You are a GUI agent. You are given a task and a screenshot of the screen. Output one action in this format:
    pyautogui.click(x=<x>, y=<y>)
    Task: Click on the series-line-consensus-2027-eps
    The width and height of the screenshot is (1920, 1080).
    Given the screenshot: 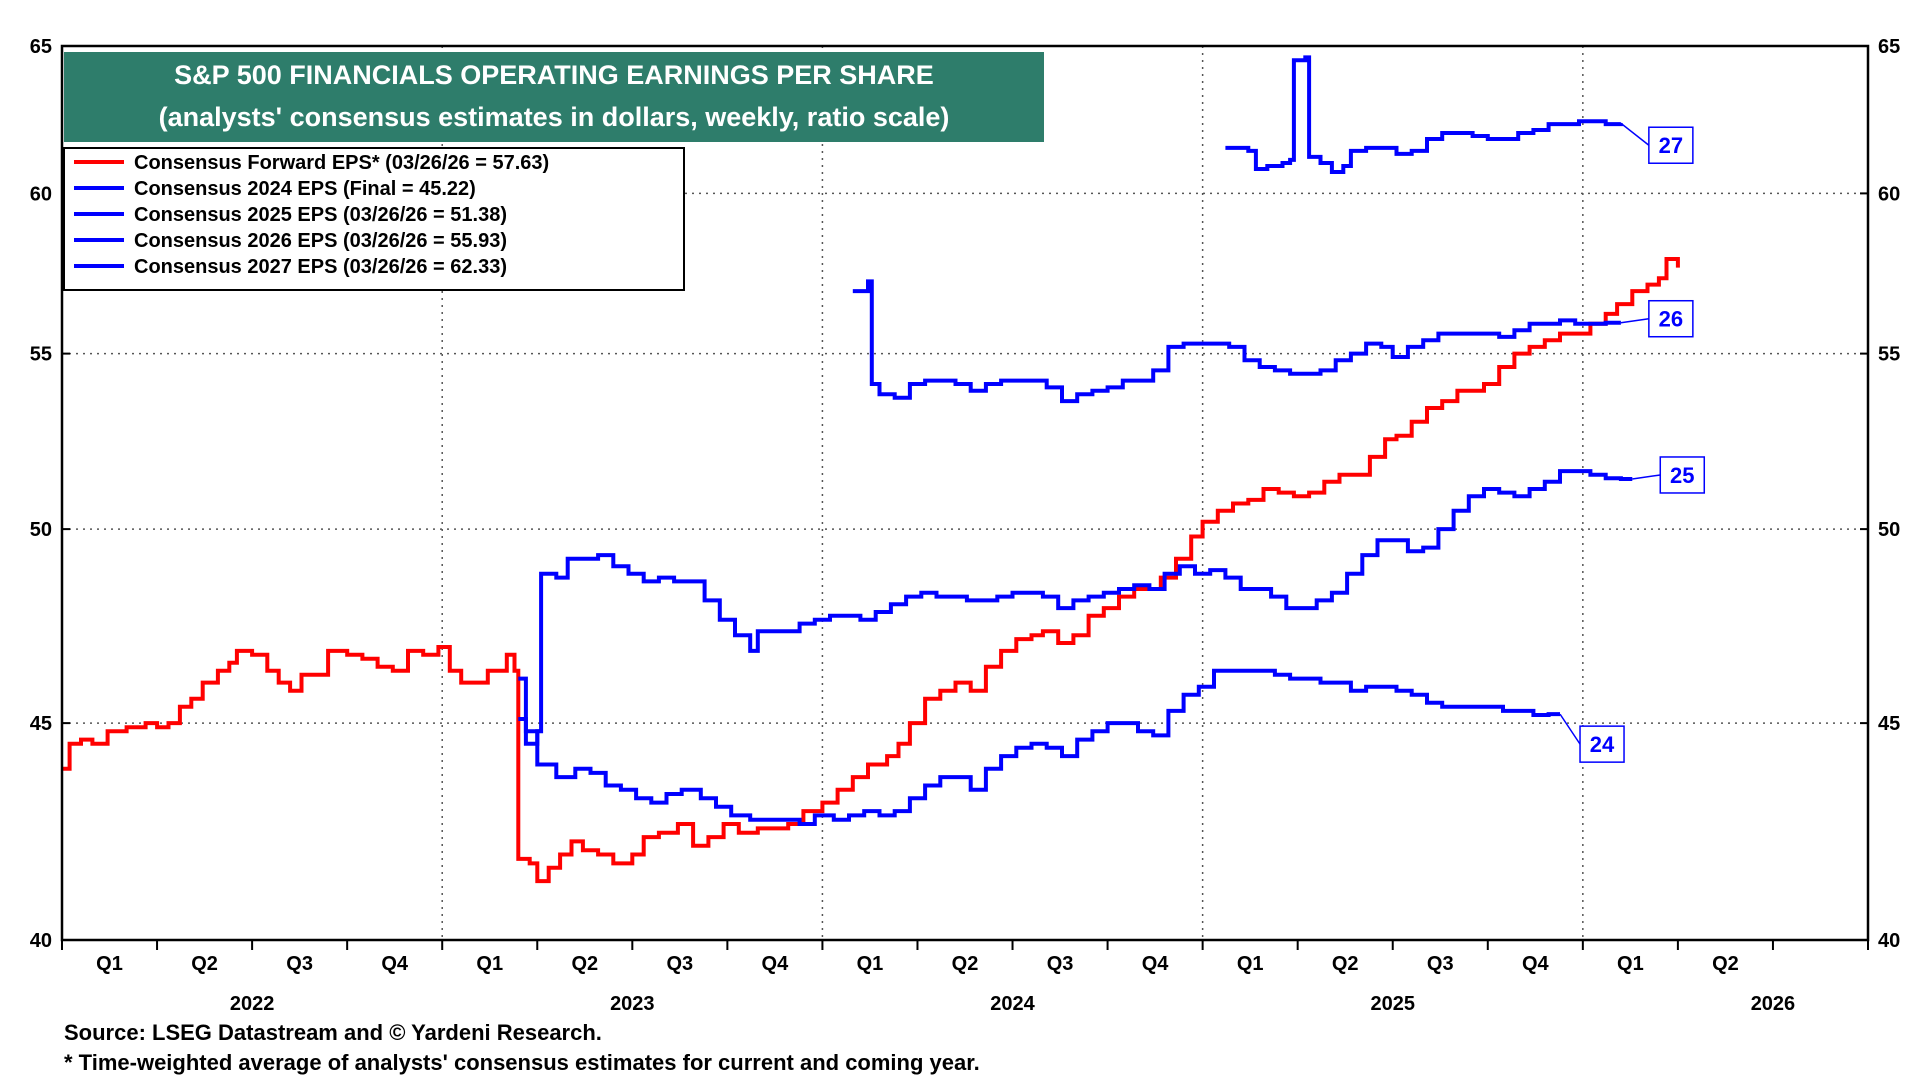 What is the action you would take?
    pyautogui.click(x=1424, y=114)
    